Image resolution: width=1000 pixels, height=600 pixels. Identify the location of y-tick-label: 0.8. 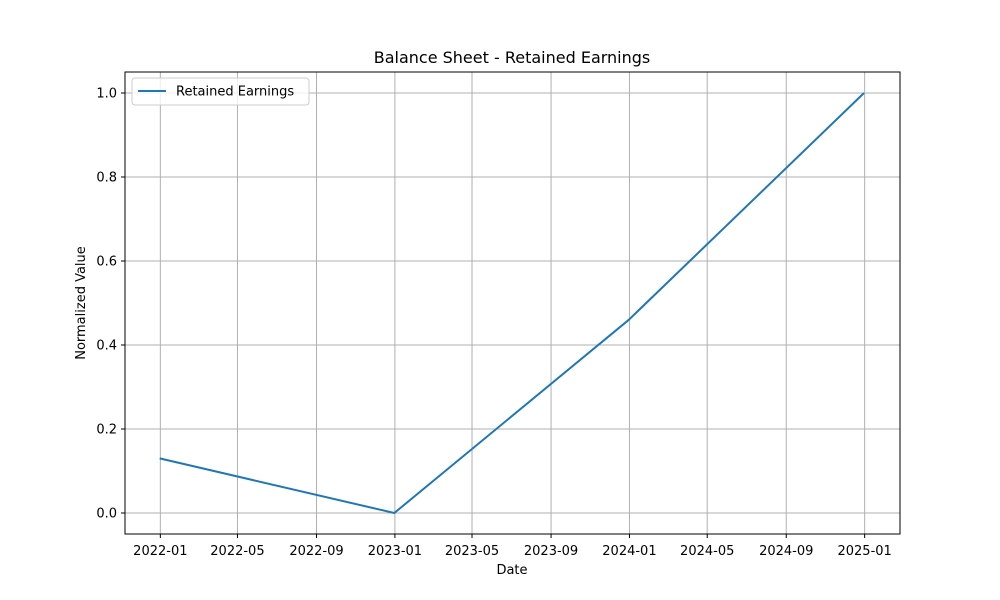
(106, 178).